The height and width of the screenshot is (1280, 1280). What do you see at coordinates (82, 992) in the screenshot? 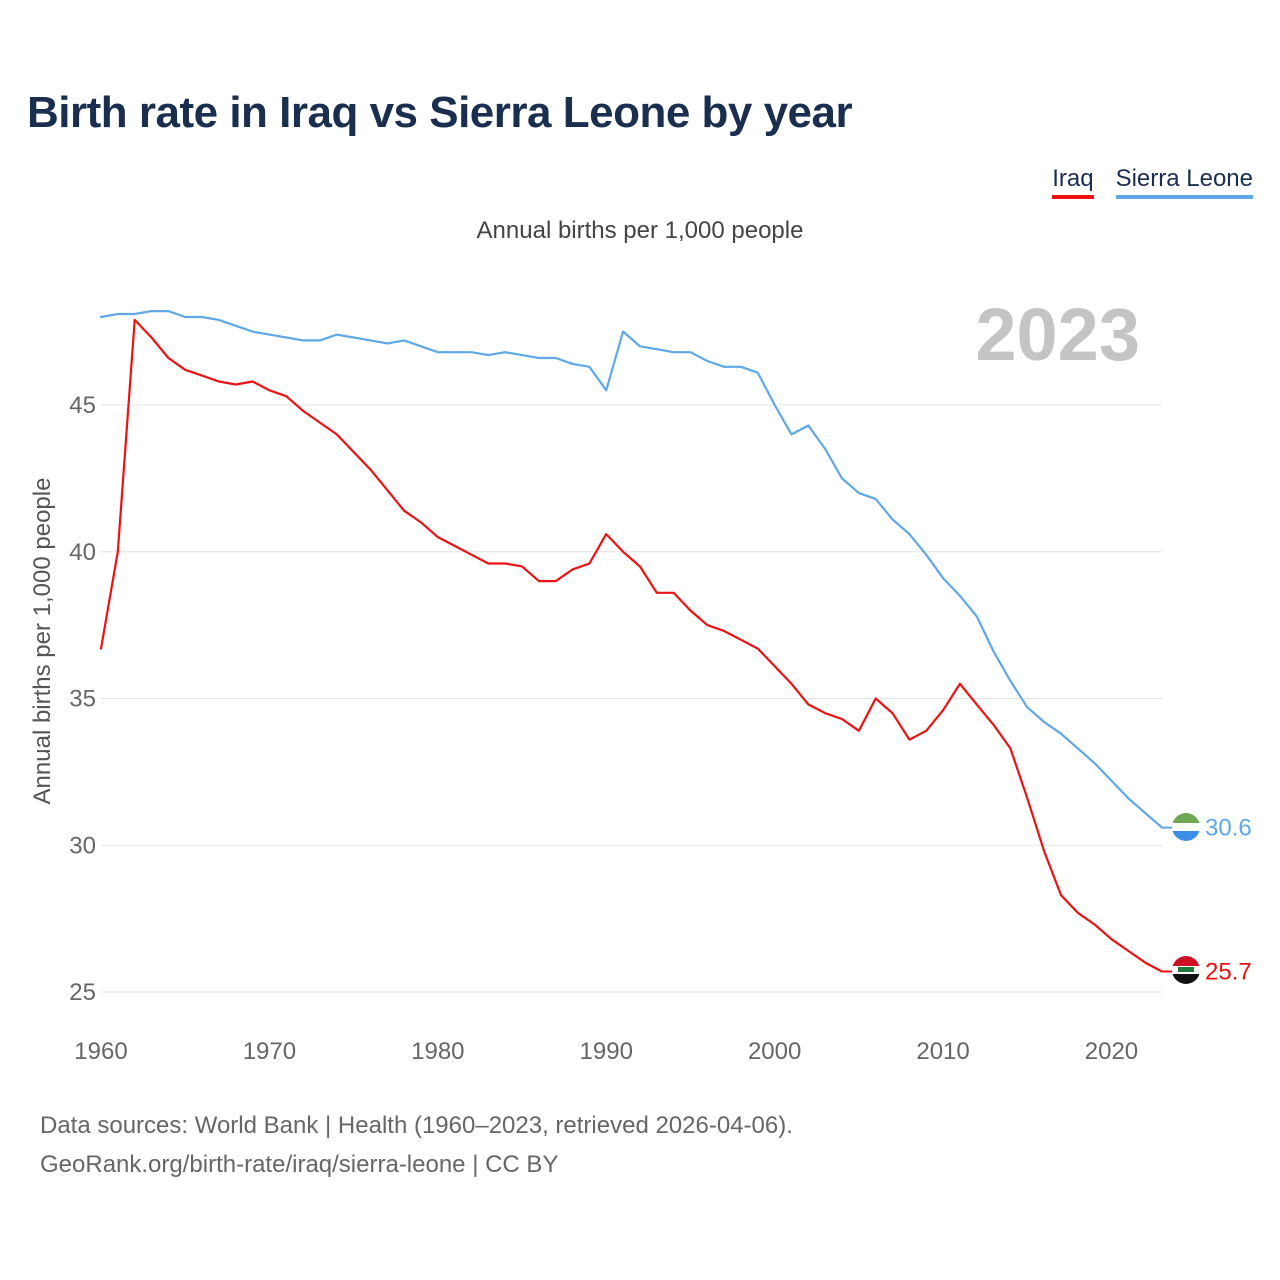
I see `y-tick-label-25: 25` at bounding box center [82, 992].